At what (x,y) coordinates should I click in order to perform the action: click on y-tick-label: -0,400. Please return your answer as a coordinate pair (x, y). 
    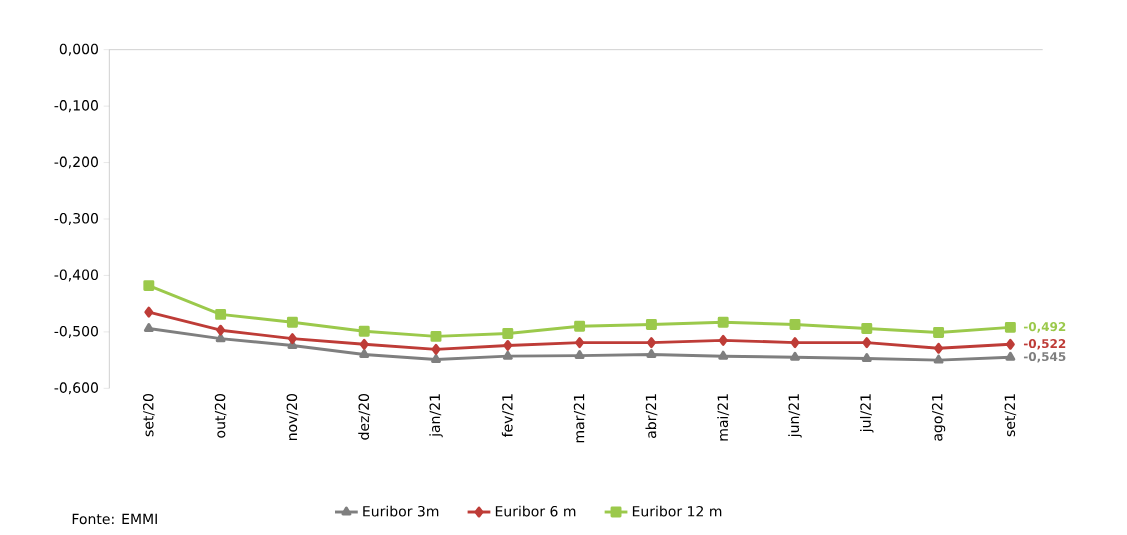
    Looking at the image, I should click on (76, 275).